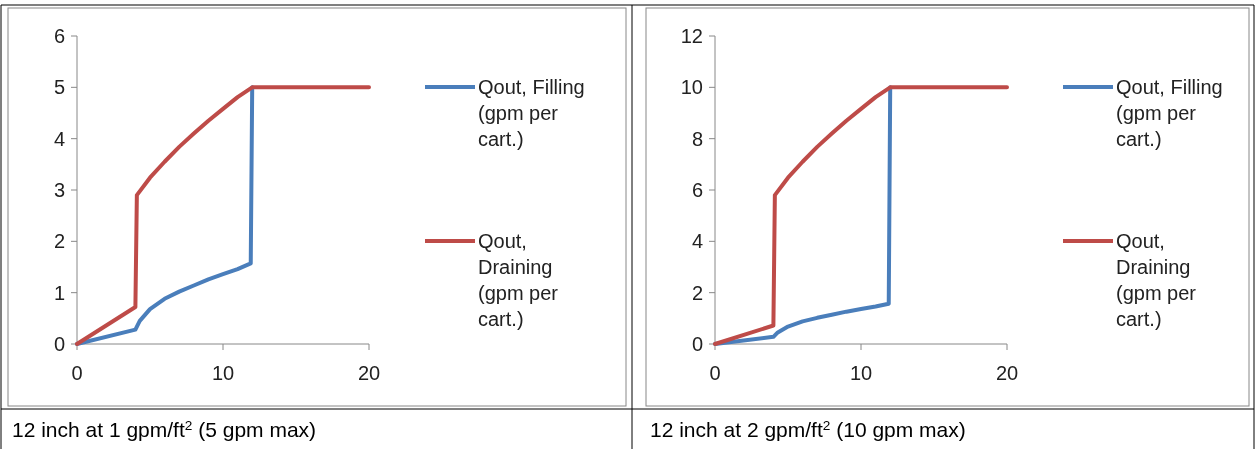 The height and width of the screenshot is (449, 1255). What do you see at coordinates (697, 138) in the screenshot?
I see `y-tick-label: 8` at bounding box center [697, 138].